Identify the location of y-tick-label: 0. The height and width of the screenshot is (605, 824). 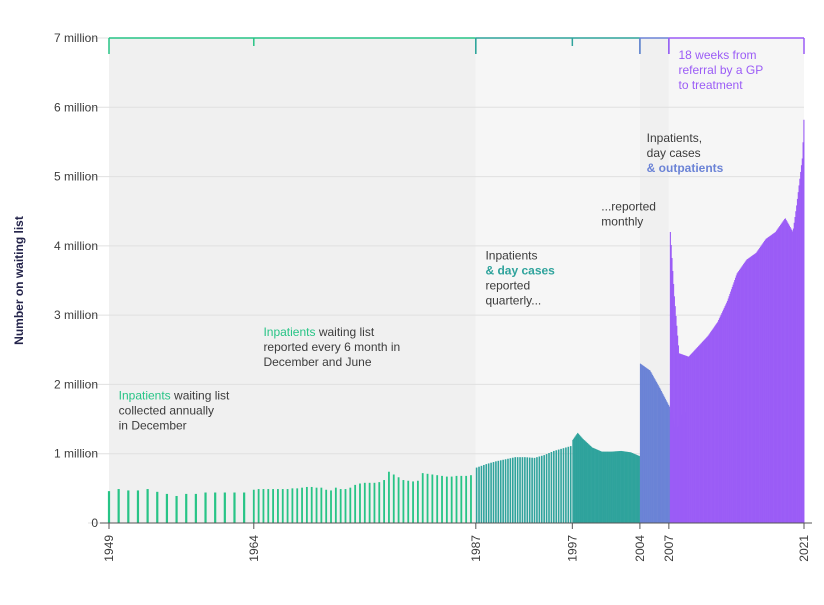
(94, 523).